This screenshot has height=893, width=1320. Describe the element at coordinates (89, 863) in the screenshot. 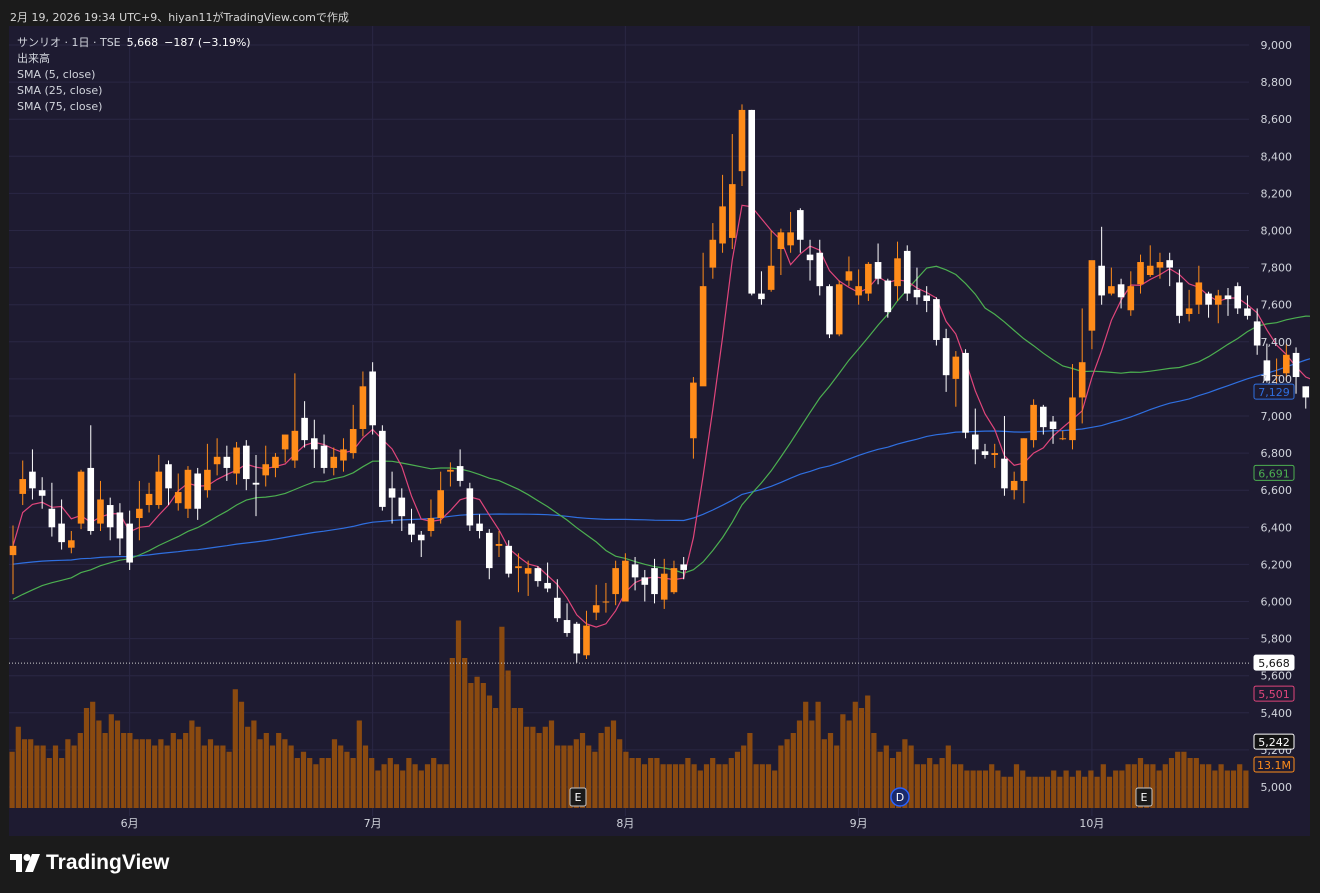

I see `tradingview-logo: TradingView` at that location.